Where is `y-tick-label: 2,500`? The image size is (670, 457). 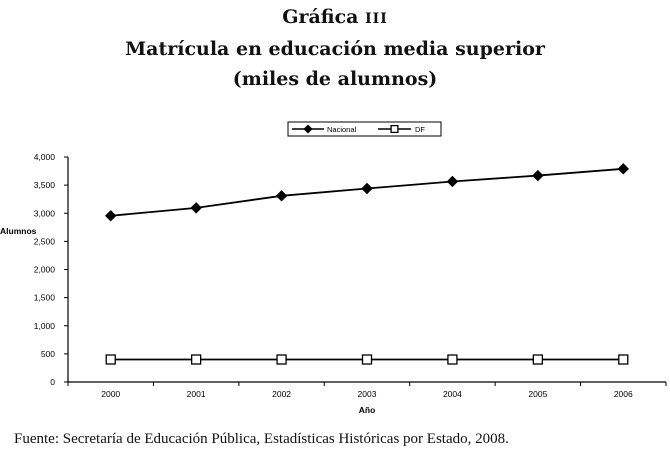 y-tick-label: 2,500 is located at coordinates (45, 241).